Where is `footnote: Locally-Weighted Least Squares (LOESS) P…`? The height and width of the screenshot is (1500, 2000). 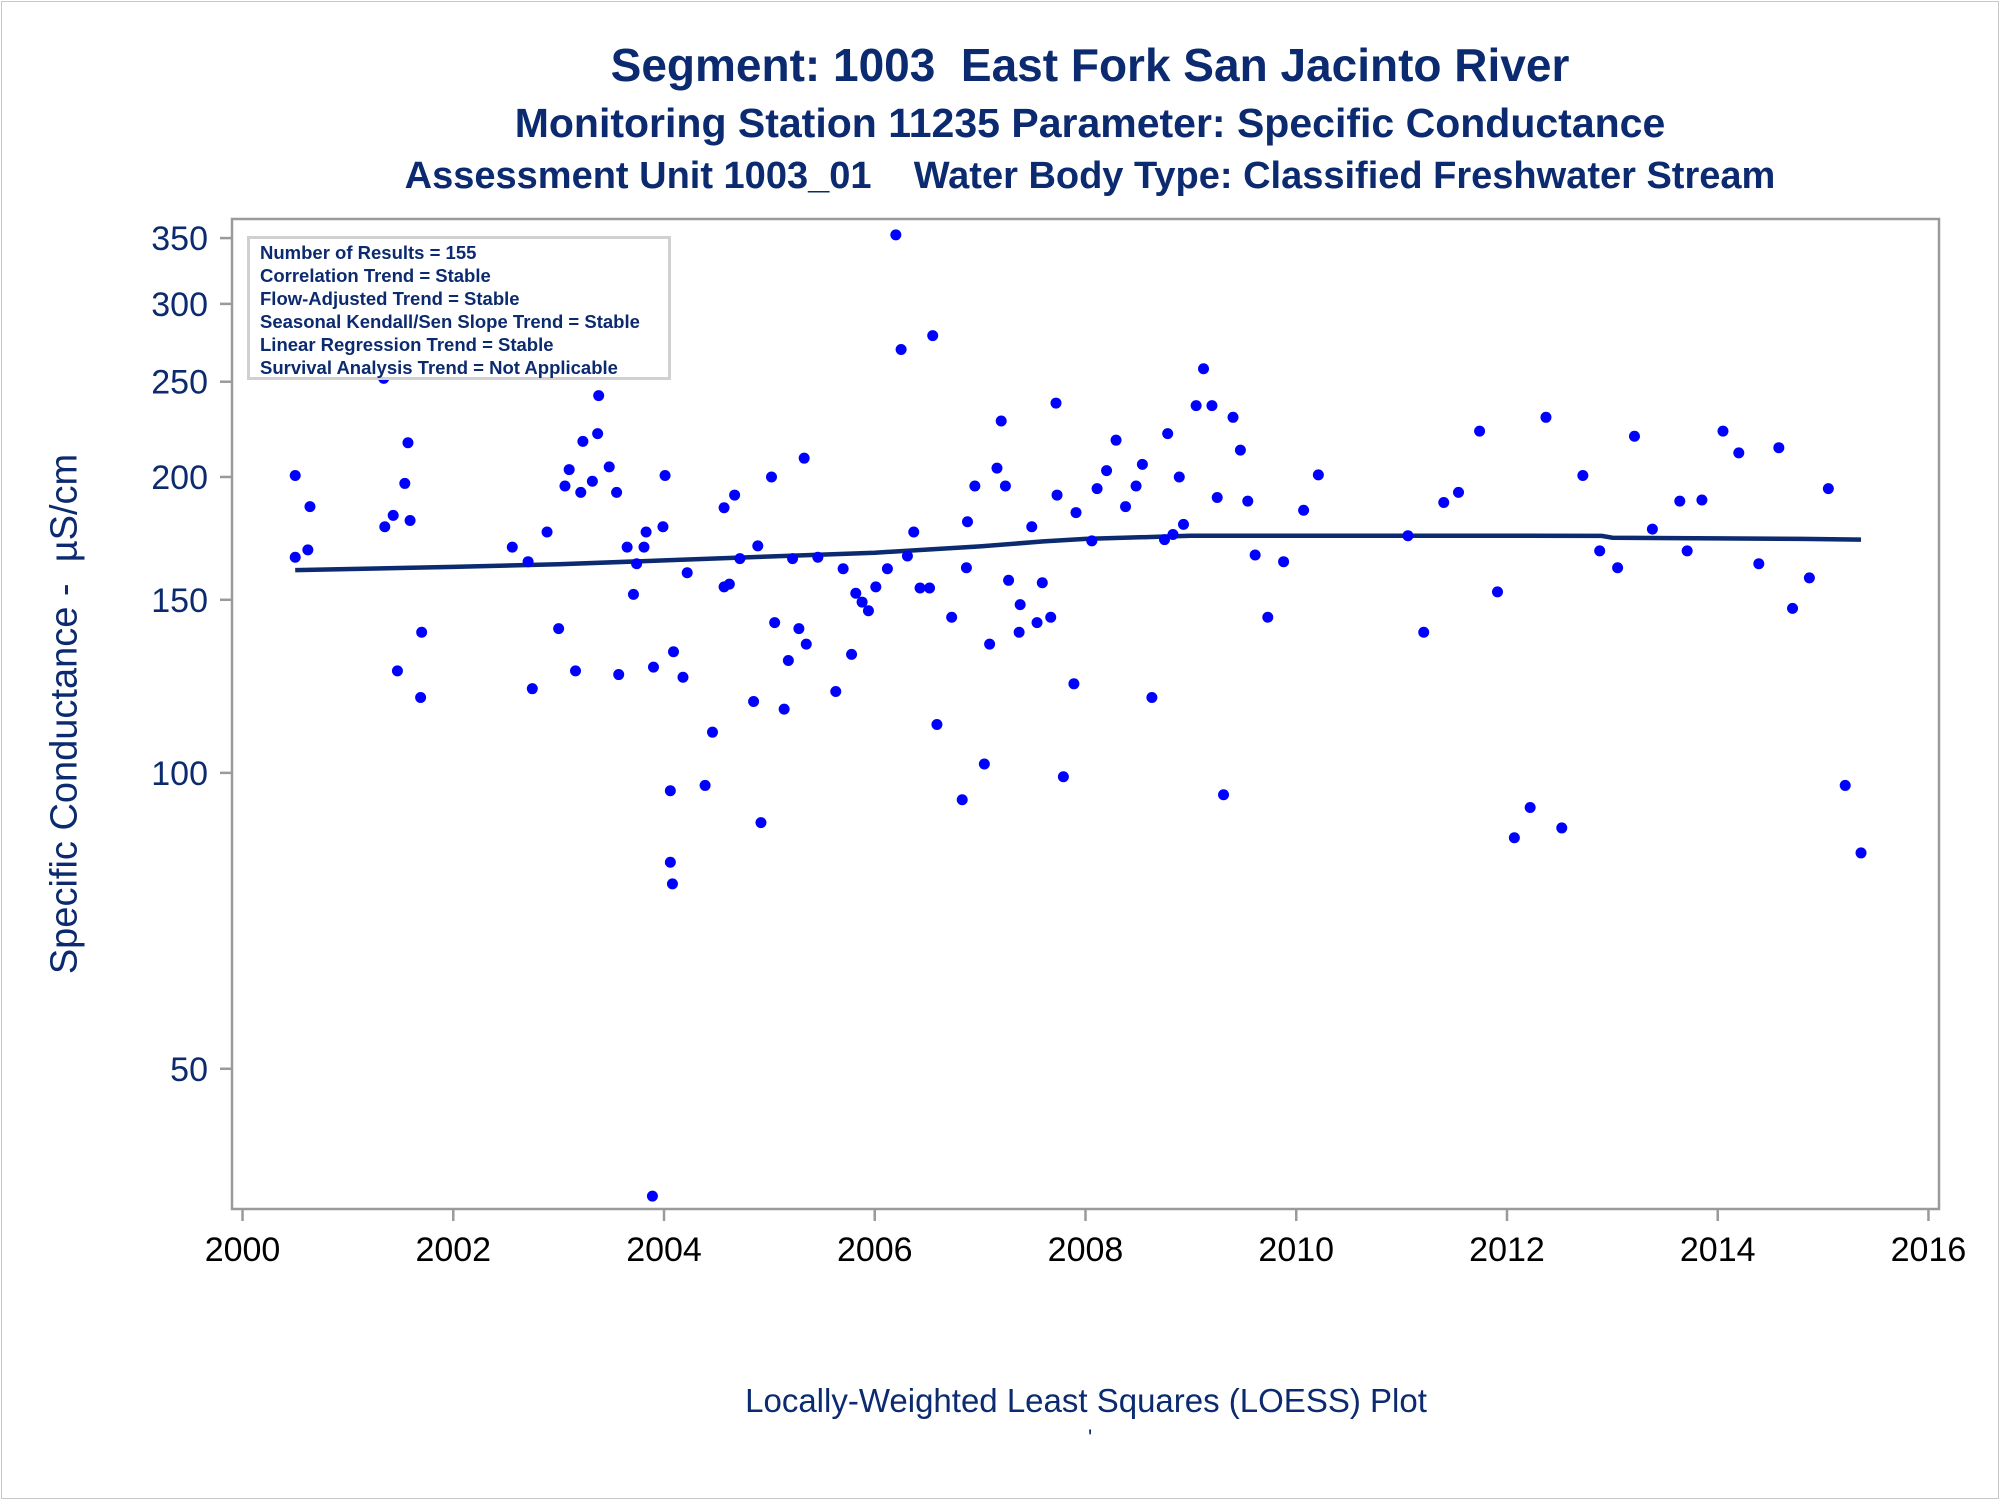
footnote: Locally-Weighted Least Squares (LOESS) P… is located at coordinates (1086, 1400).